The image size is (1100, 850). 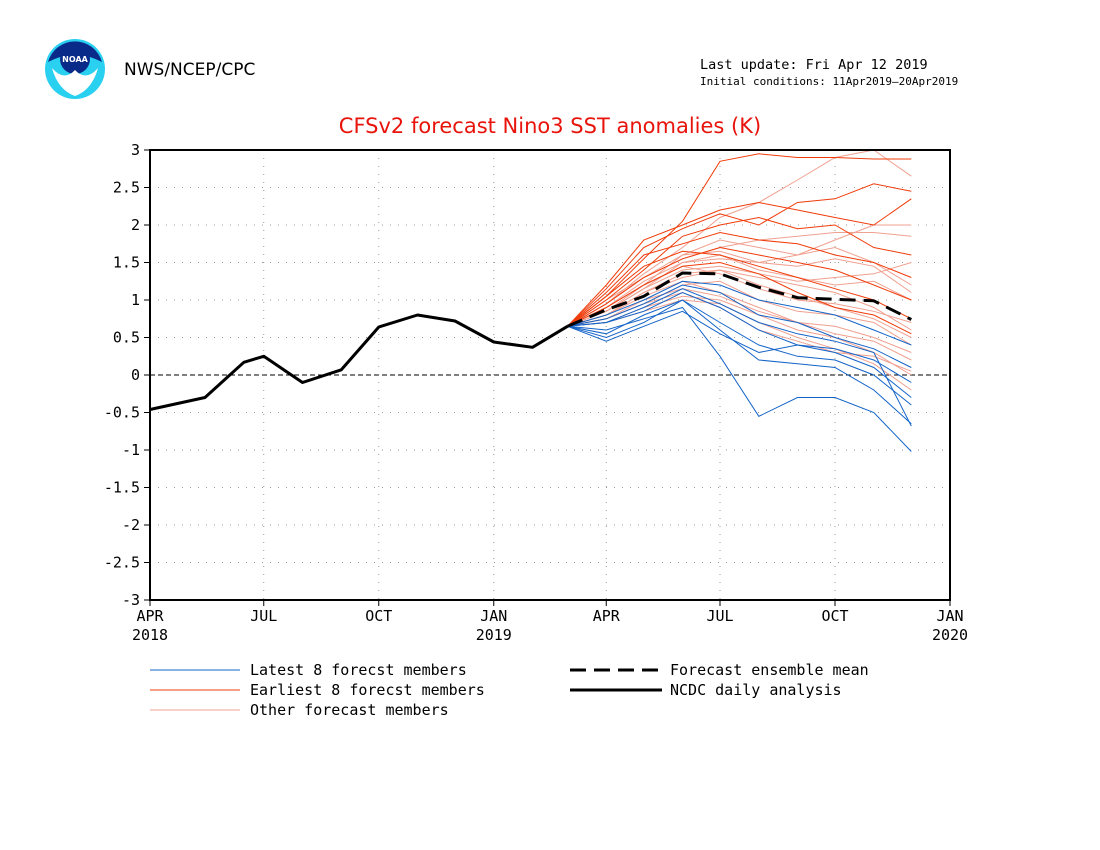 What do you see at coordinates (814, 65) in the screenshot?
I see `last-update: Last update: Fri Apr 12 2019` at bounding box center [814, 65].